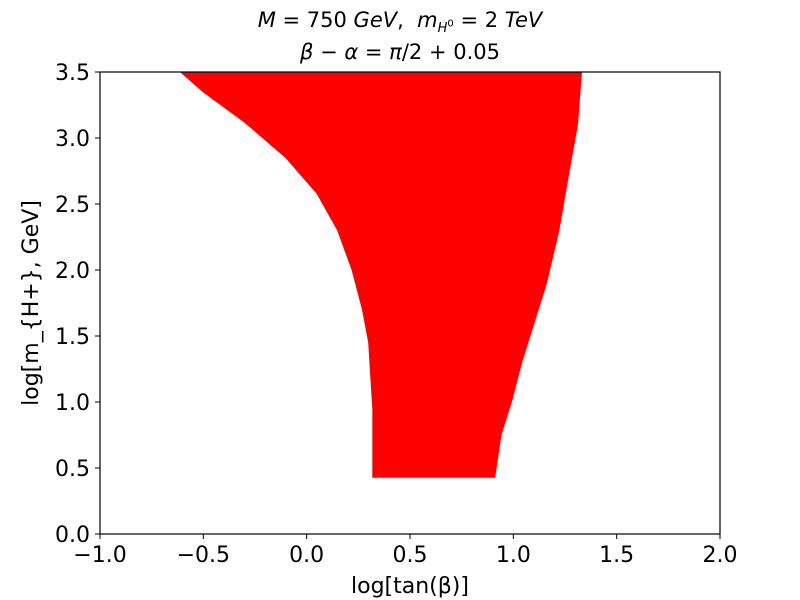  What do you see at coordinates (72, 469) in the screenshot?
I see `y-tick-label: 0.5` at bounding box center [72, 469].